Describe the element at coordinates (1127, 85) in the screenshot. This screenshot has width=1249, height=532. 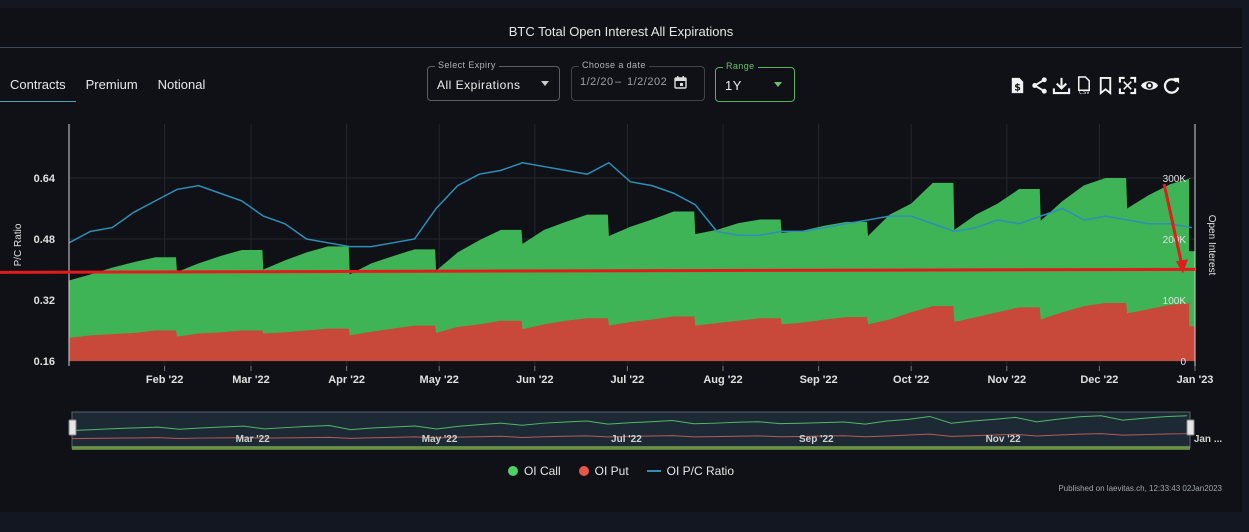
I see `fullscreen-icon` at that location.